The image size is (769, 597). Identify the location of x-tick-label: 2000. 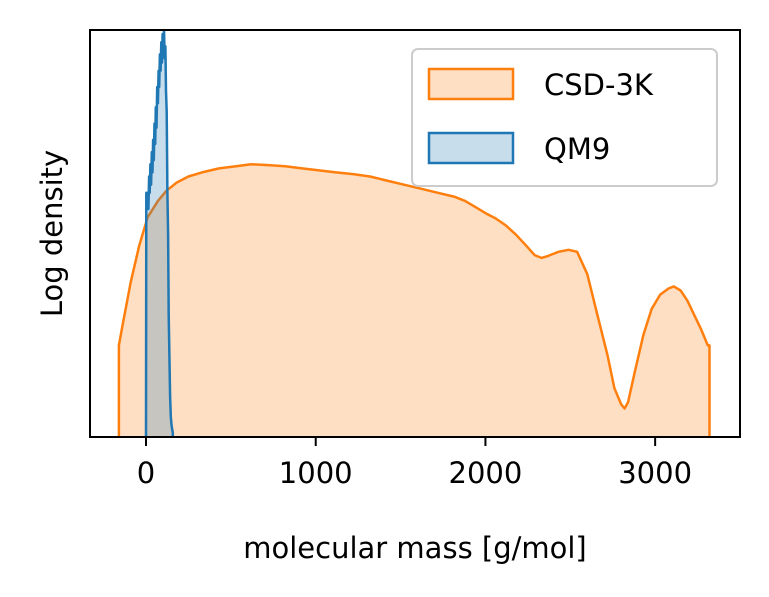
(486, 473).